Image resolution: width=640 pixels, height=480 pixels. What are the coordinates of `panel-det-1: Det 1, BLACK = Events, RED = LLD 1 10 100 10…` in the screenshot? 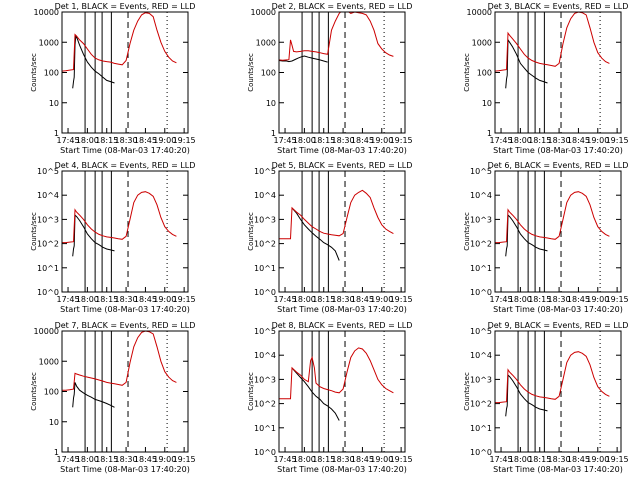 It's located at (113, 78).